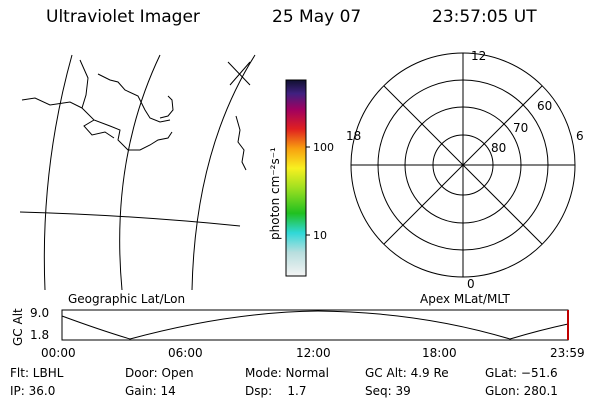  Describe the element at coordinates (18, 327) in the screenshot. I see `altitude-label: GC Alt` at that location.